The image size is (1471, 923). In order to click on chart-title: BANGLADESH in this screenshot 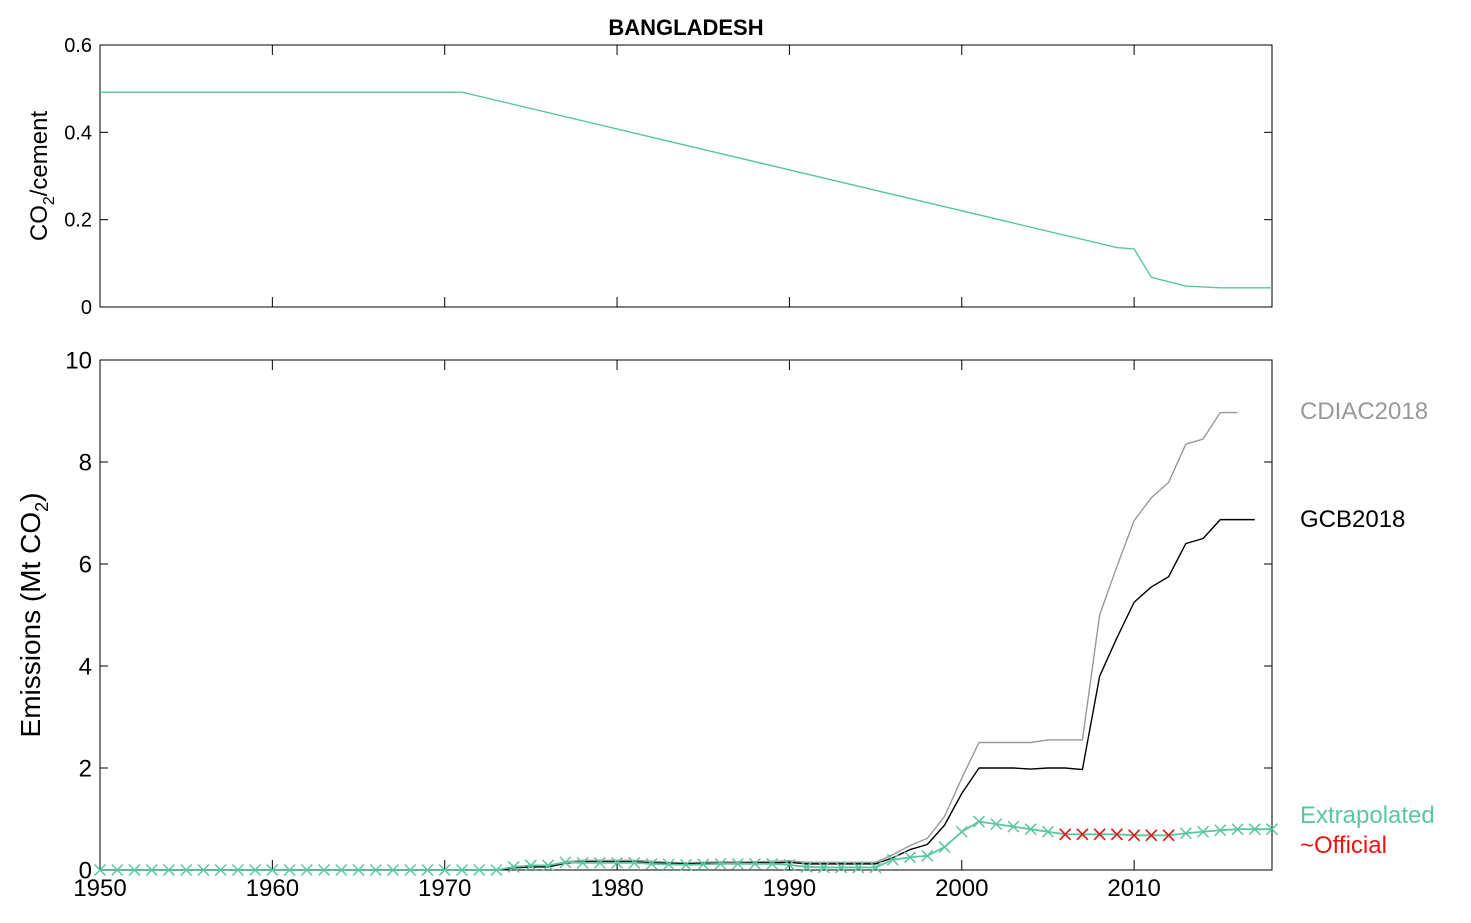, I will do `click(685, 27)`.